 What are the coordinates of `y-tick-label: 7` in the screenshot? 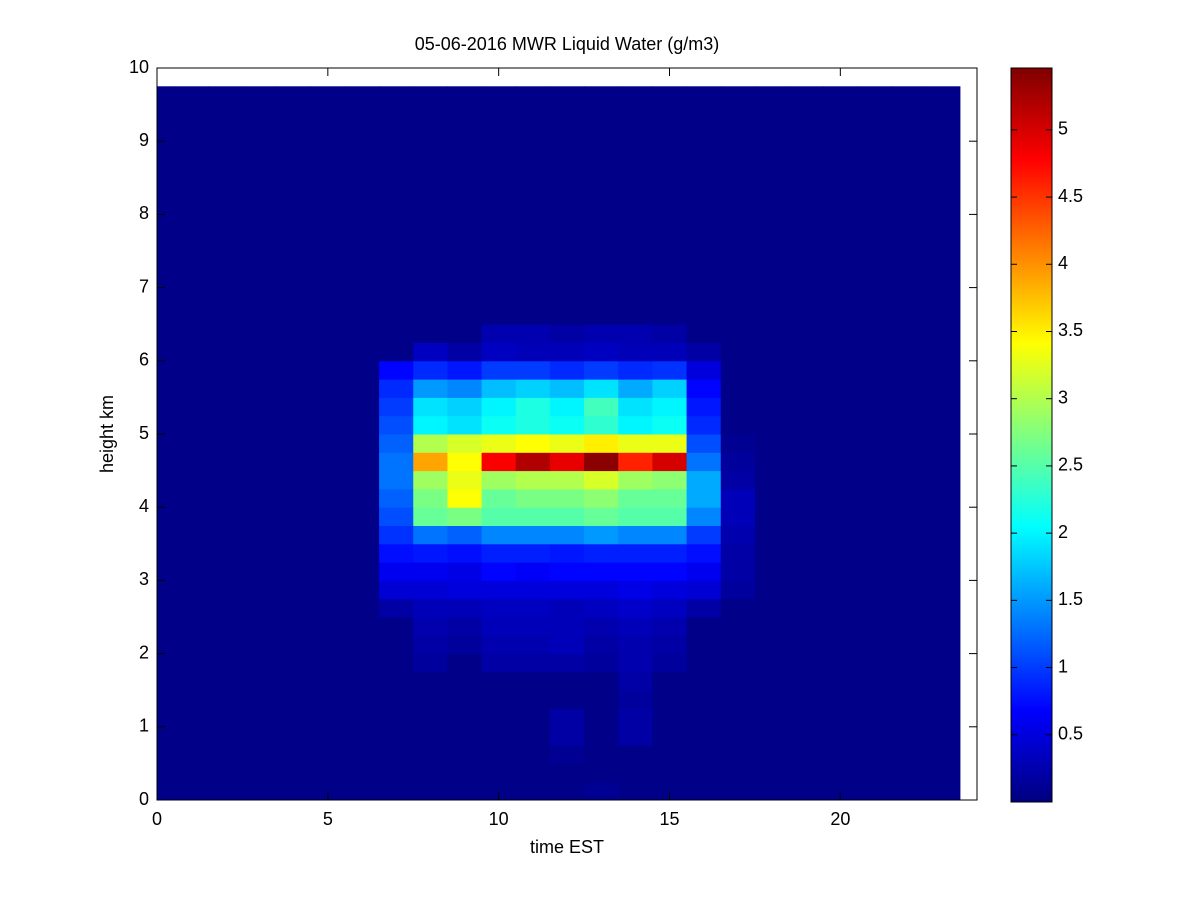 It's located at (144, 286).